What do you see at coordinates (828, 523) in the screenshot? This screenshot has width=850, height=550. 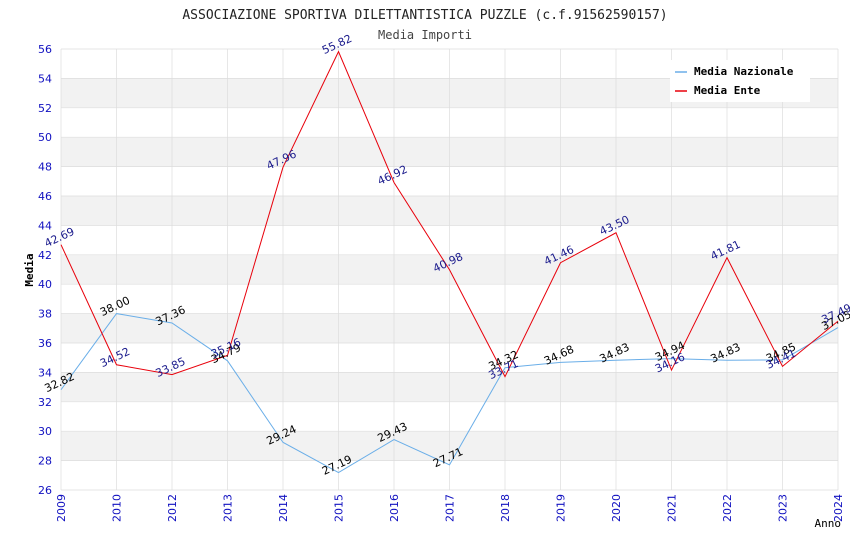 I see `x-axis-label: Anno` at bounding box center [828, 523].